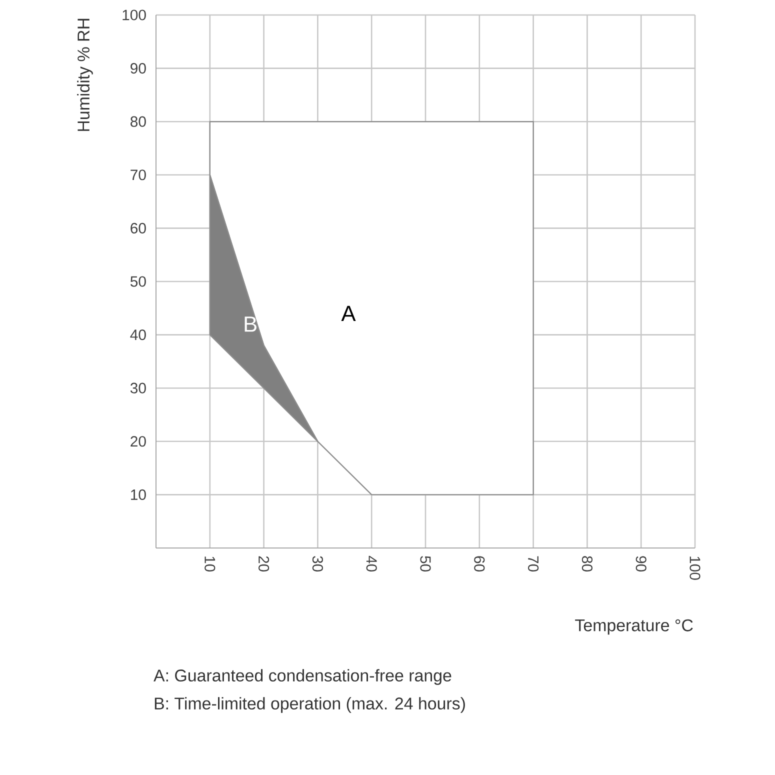 The image size is (775, 775). I want to click on y-axis-title: Humidity % RH, so click(85, 74).